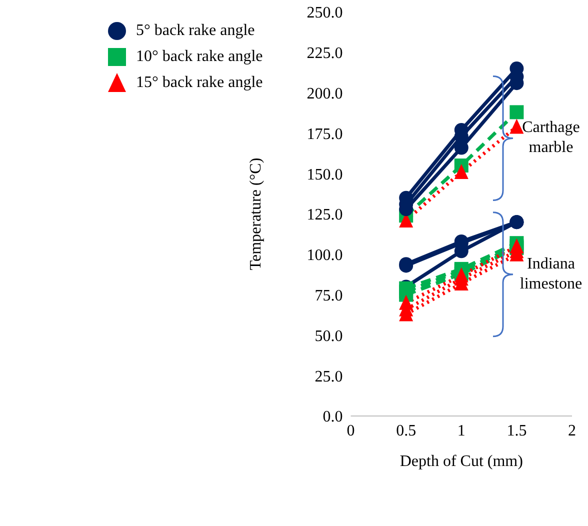 The image size is (588, 526). I want to click on y-axis-title: Temperature (°C), so click(255, 214).